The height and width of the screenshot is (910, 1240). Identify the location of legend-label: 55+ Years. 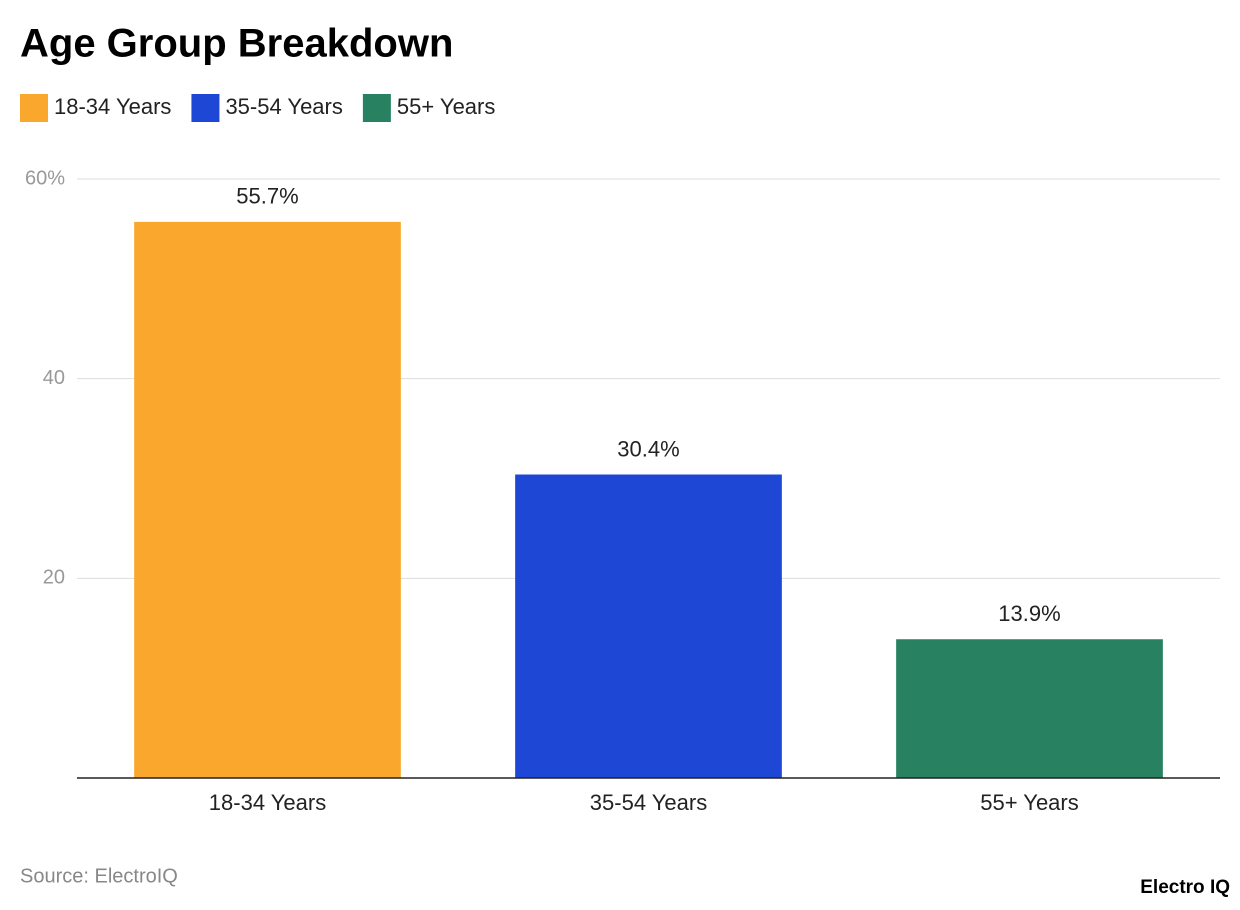
(446, 106).